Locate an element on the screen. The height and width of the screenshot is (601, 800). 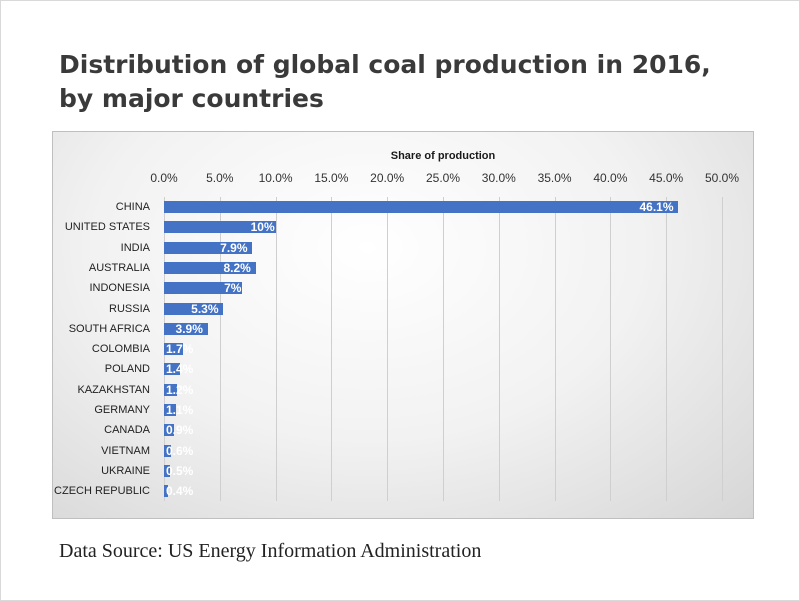
data-label: 8.2% is located at coordinates (237, 267).